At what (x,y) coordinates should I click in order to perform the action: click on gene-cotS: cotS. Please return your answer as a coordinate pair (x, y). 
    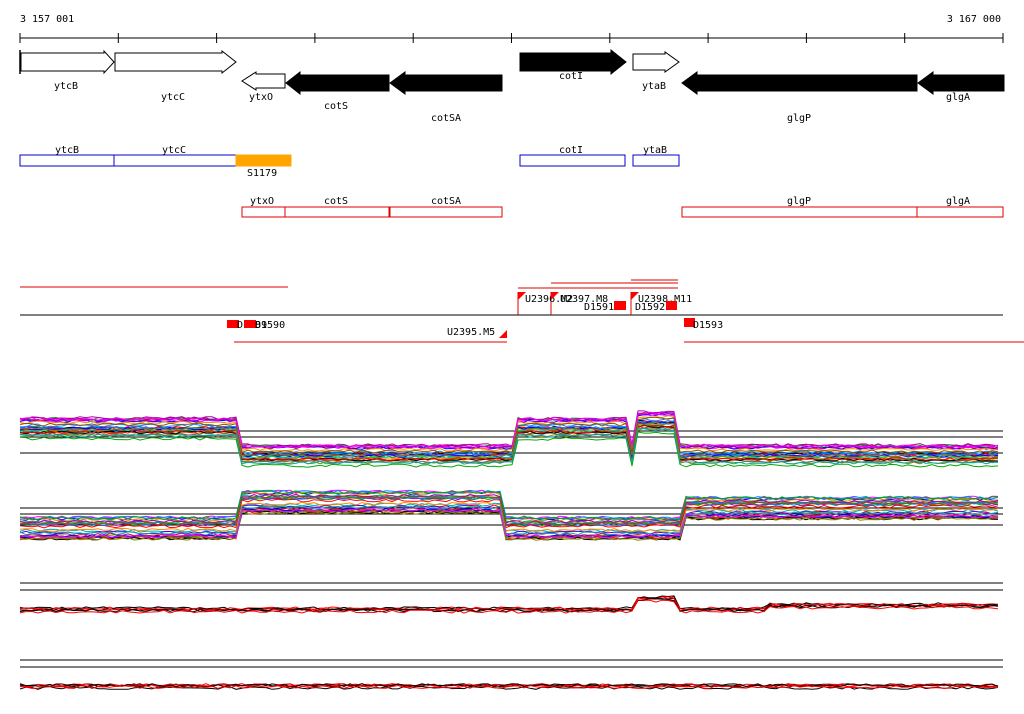
    Looking at the image, I should click on (337, 91).